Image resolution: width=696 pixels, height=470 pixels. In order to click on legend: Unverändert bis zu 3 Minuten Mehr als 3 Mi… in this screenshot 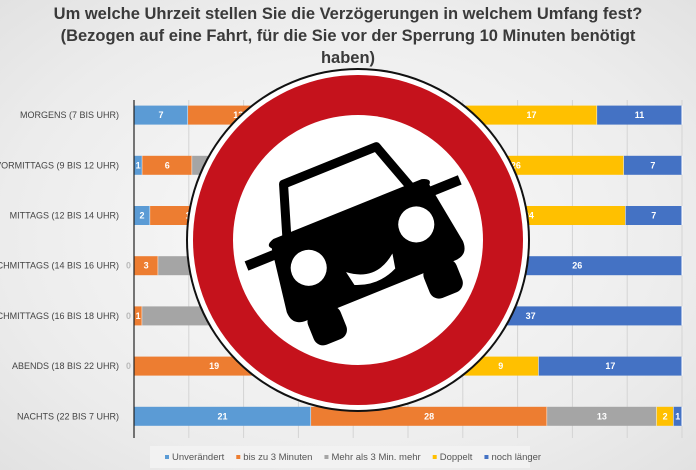, I will do `click(353, 457)`.